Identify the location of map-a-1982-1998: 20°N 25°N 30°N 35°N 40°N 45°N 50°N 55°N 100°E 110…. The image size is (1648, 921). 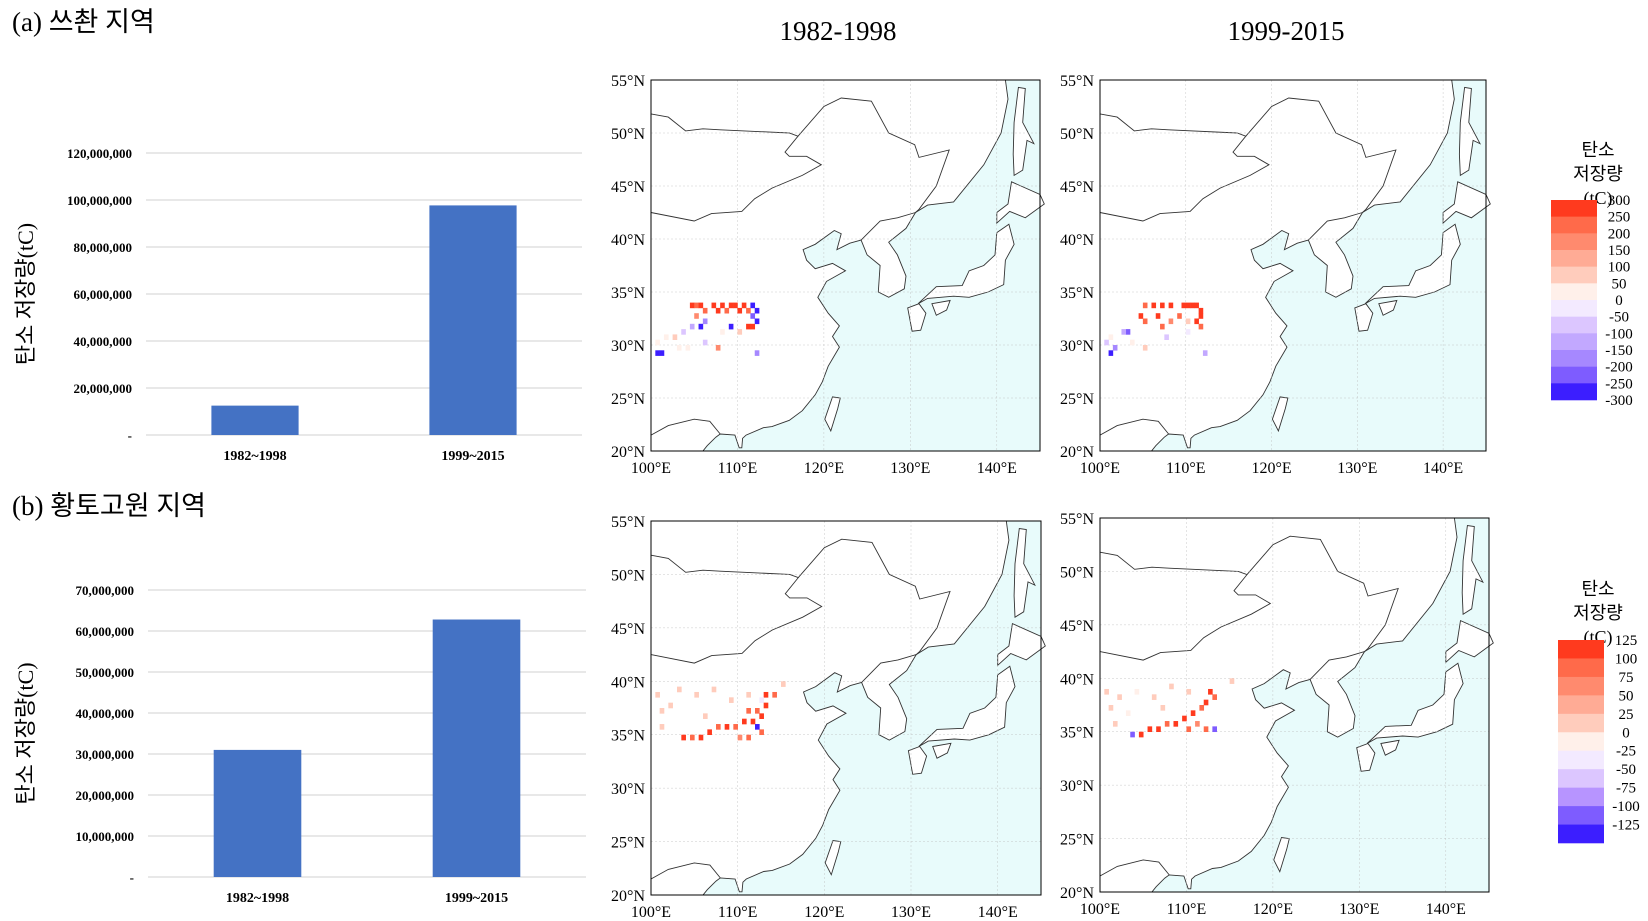
(828, 275).